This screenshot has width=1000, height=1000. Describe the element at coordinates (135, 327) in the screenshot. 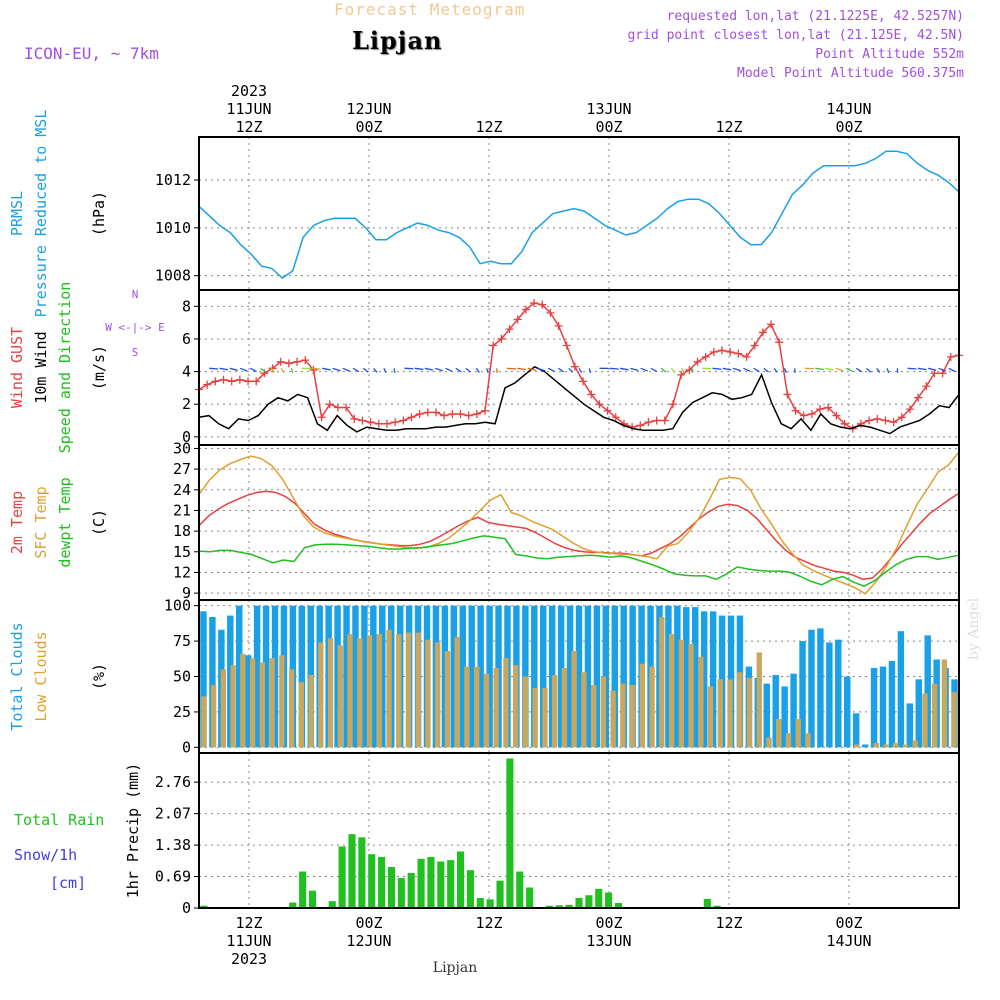

I see `compass-axis: W <-|-> E` at that location.